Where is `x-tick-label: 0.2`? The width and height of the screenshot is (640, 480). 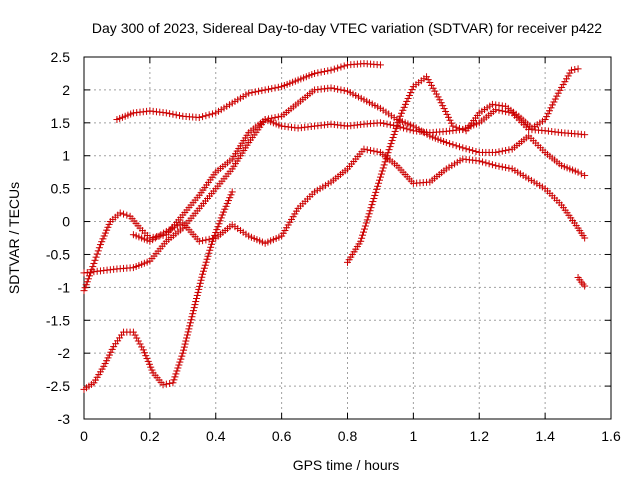 x-tick-label: 0.2 is located at coordinates (150, 436).